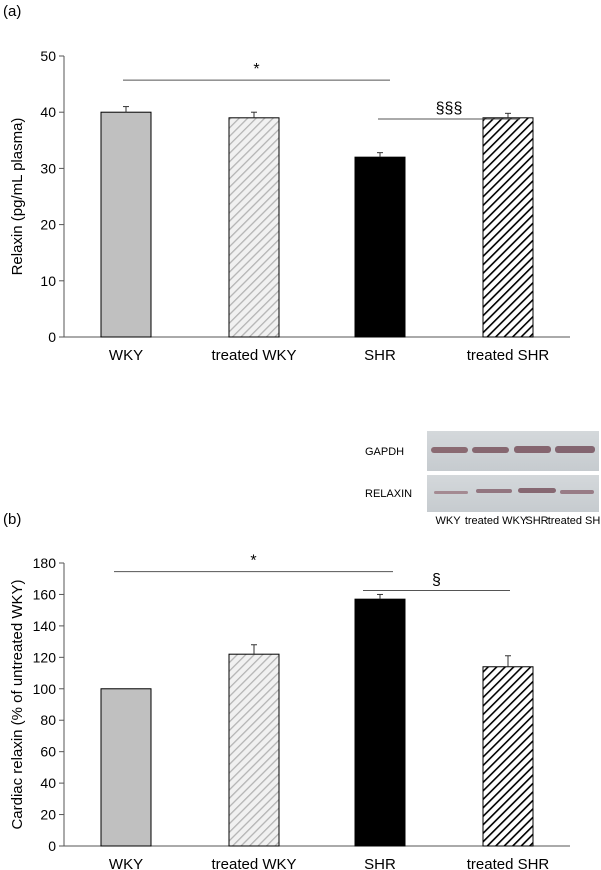 The height and width of the screenshot is (870, 601). I want to click on y-axis-title: Cardiac relaxin (% of untreated WKY), so click(17, 704).